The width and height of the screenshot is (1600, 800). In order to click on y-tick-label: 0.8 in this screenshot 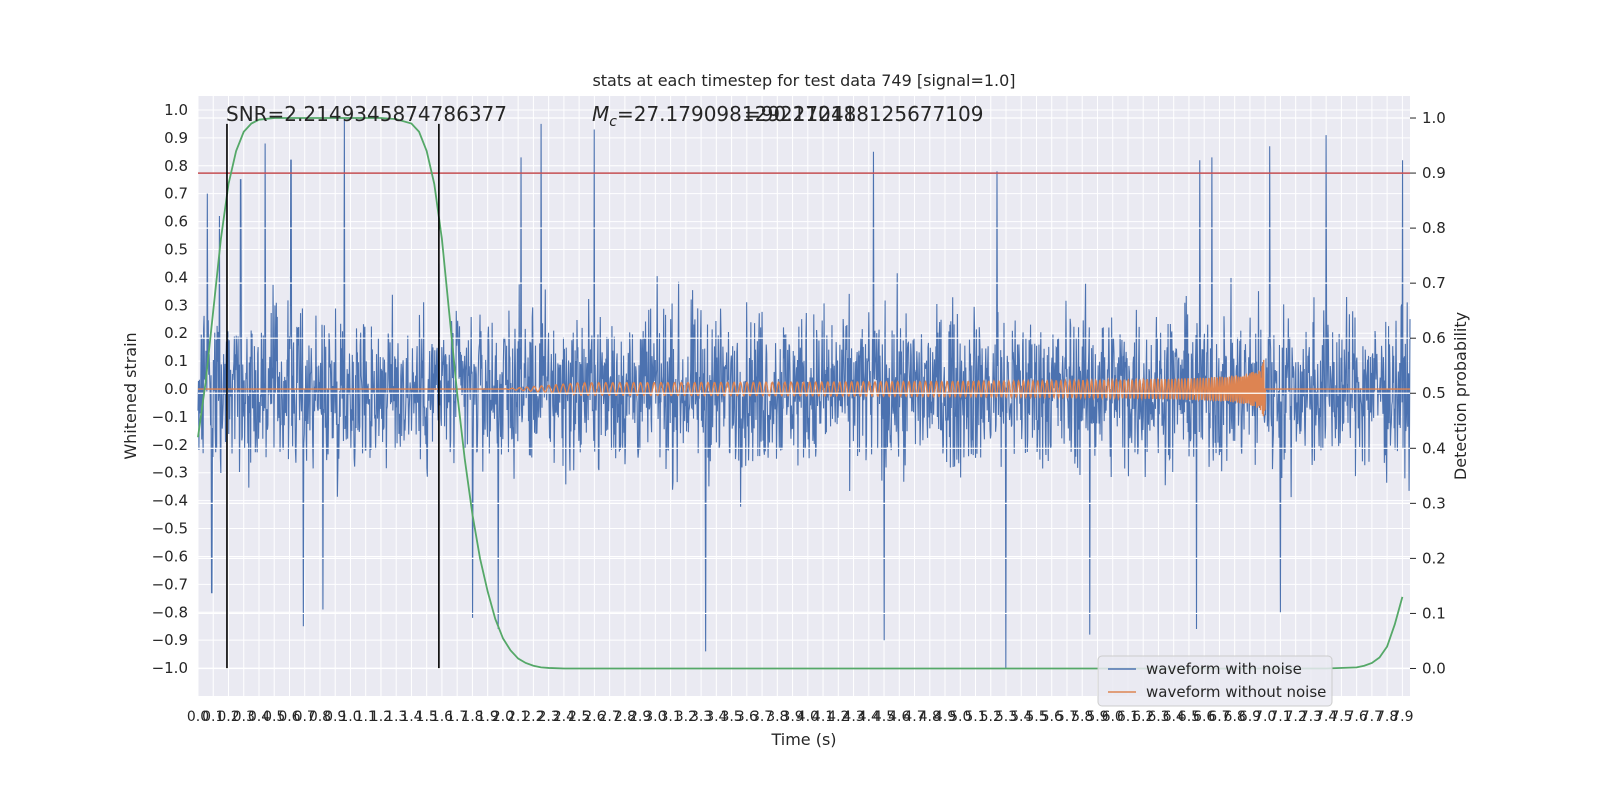, I will do `click(176, 166)`.